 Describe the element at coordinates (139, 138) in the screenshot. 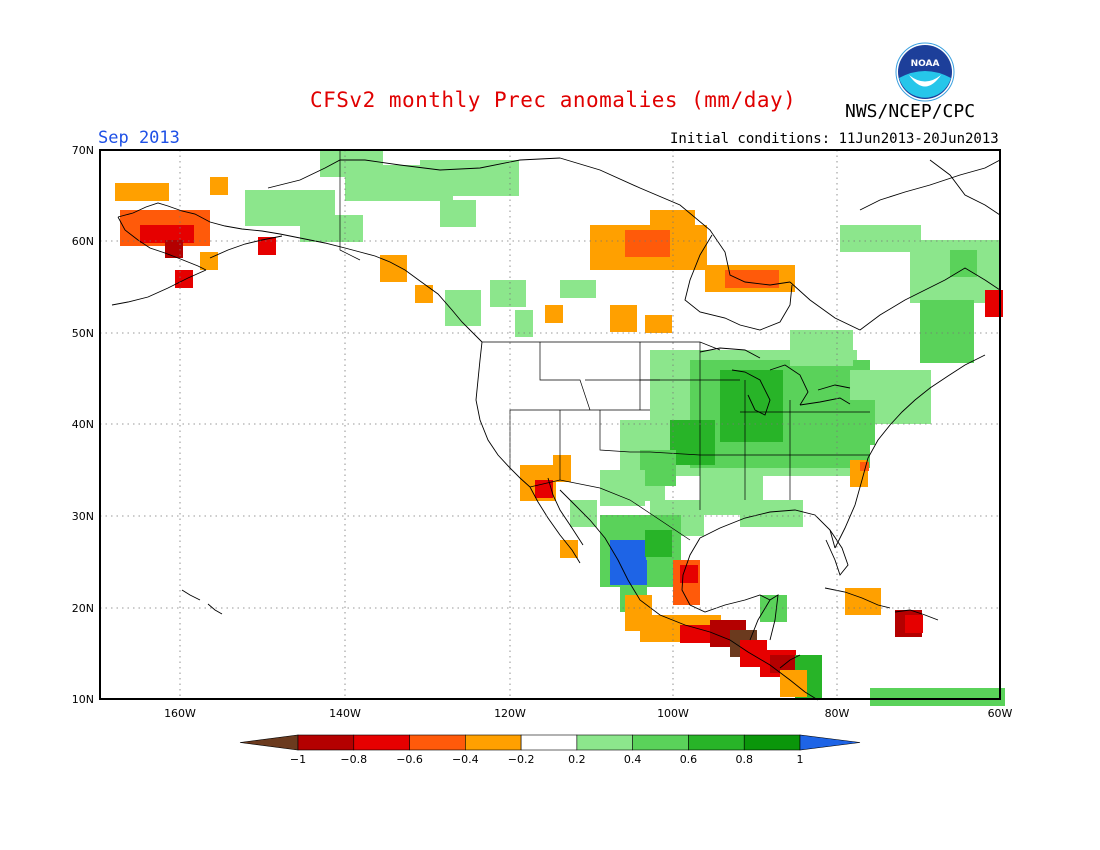

I see `month-label: Sep 2013` at that location.